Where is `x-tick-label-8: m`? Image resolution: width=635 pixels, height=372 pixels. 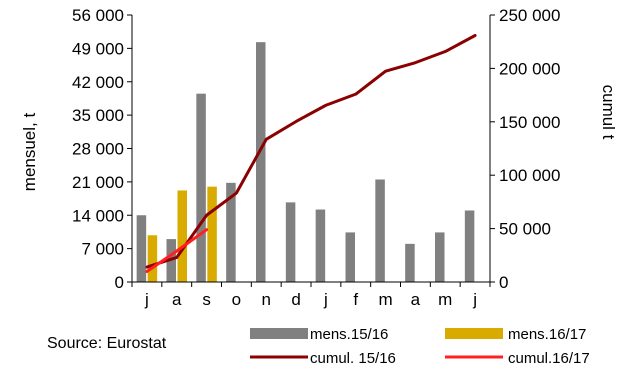 x-tick-label-8: m is located at coordinates (385, 299).